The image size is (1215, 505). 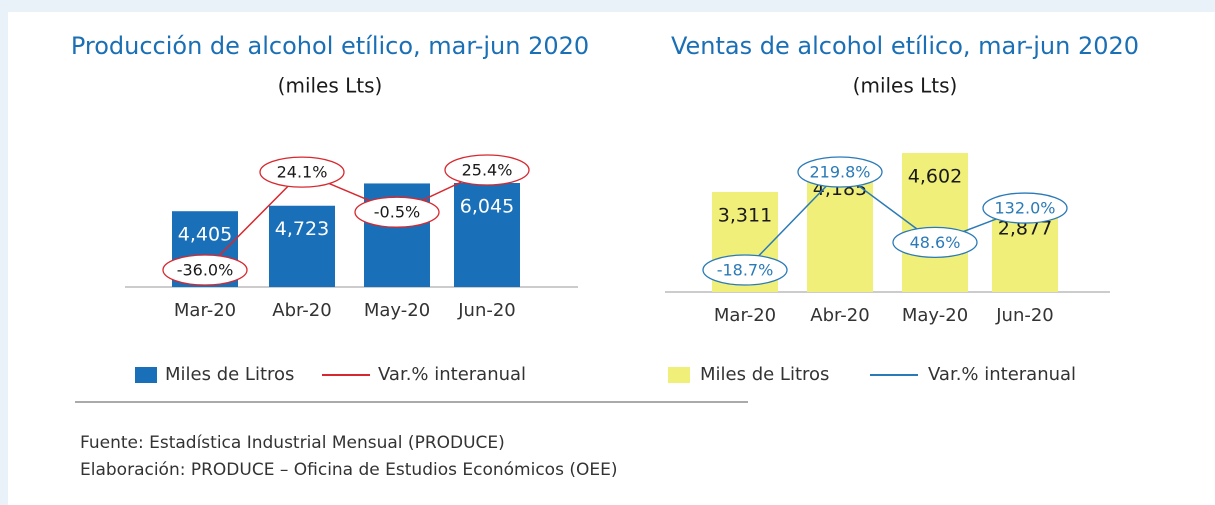 What do you see at coordinates (935, 177) in the screenshot?
I see `bar-value-label: 4,602` at bounding box center [935, 177].